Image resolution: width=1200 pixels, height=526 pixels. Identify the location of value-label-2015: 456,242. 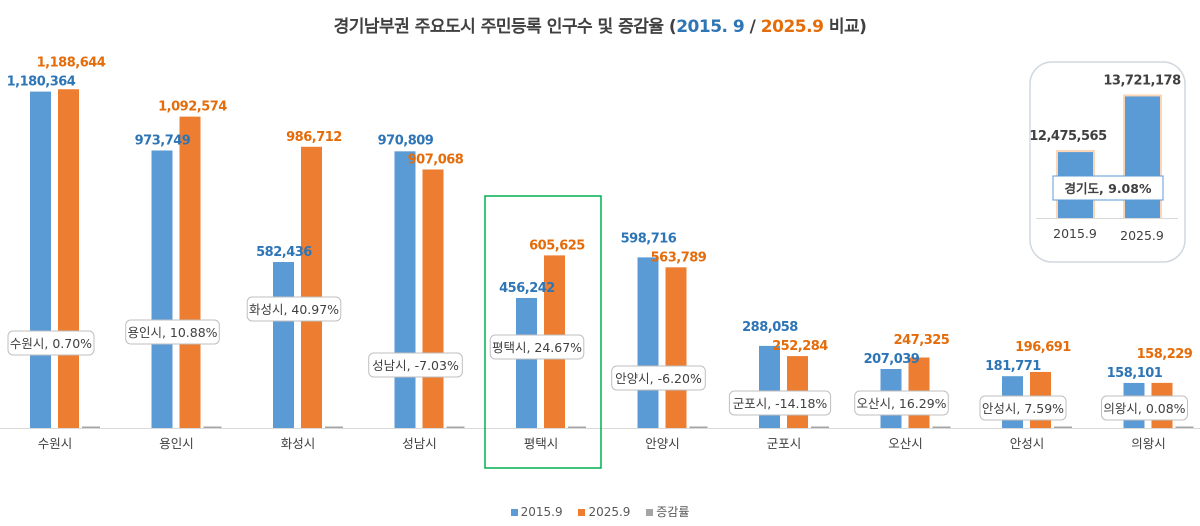
(527, 288).